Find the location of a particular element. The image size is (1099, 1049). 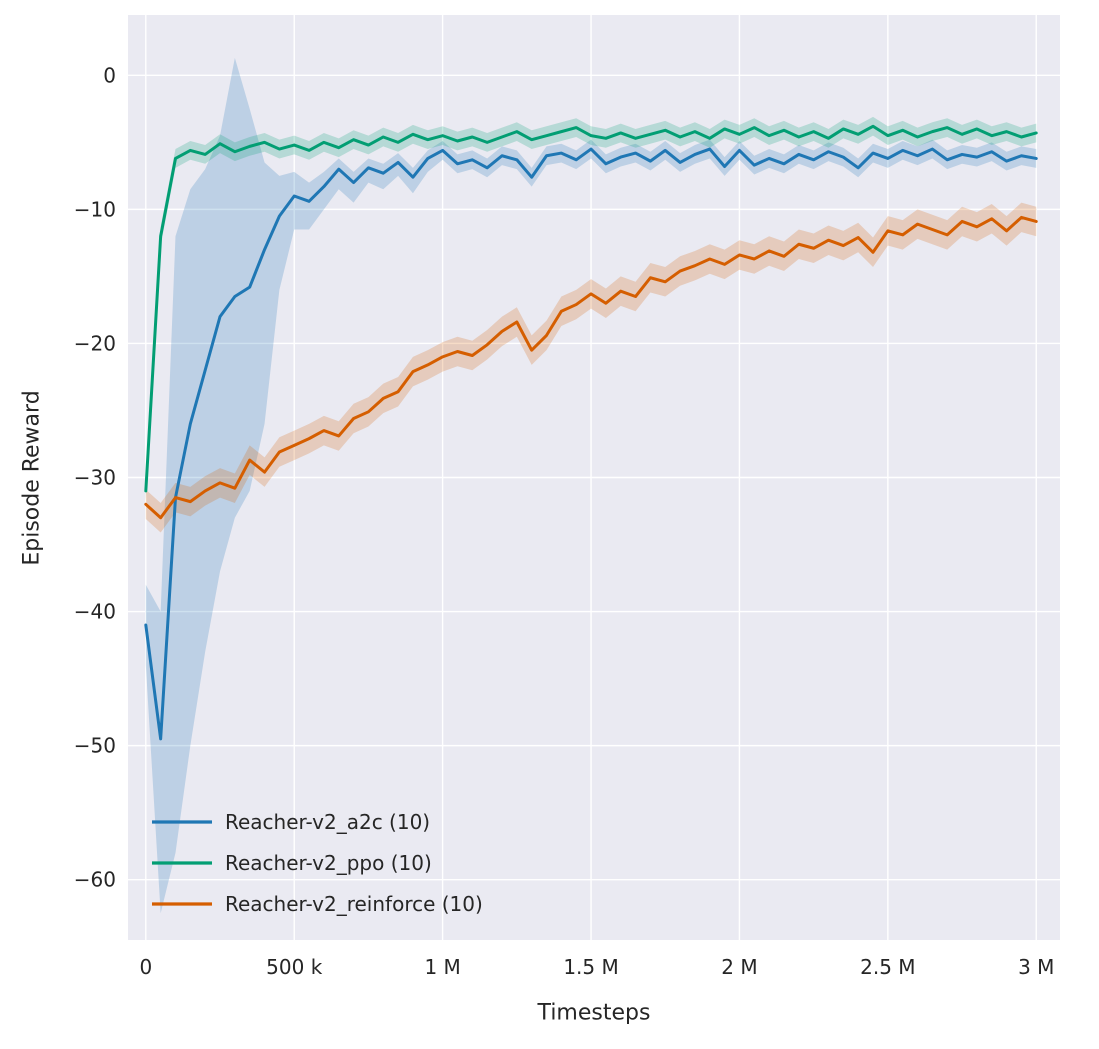

svg-text: 2.5 M is located at coordinates (887, 967).